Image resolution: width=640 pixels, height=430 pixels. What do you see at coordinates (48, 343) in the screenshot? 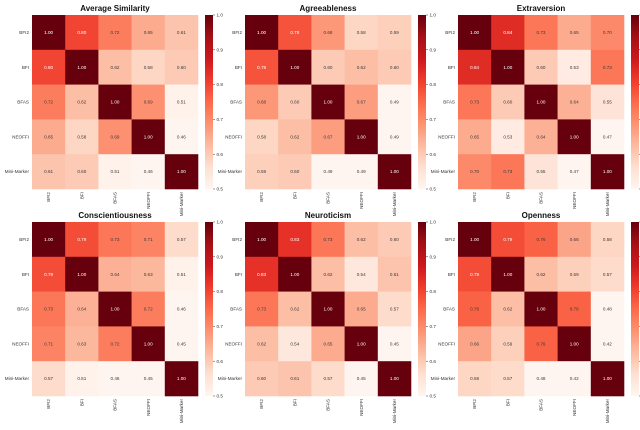
I see `cell-value-label: 0.71` at bounding box center [48, 343].